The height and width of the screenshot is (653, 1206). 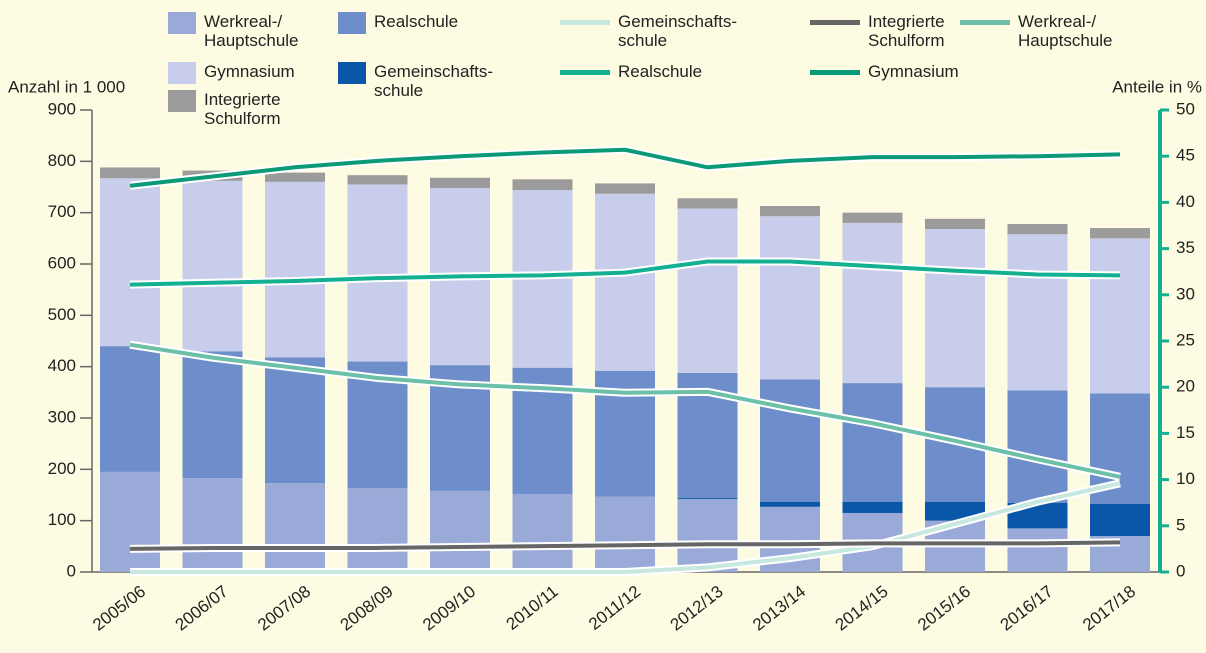 I want to click on y2-tick-label: 5, so click(x=1180, y=524).